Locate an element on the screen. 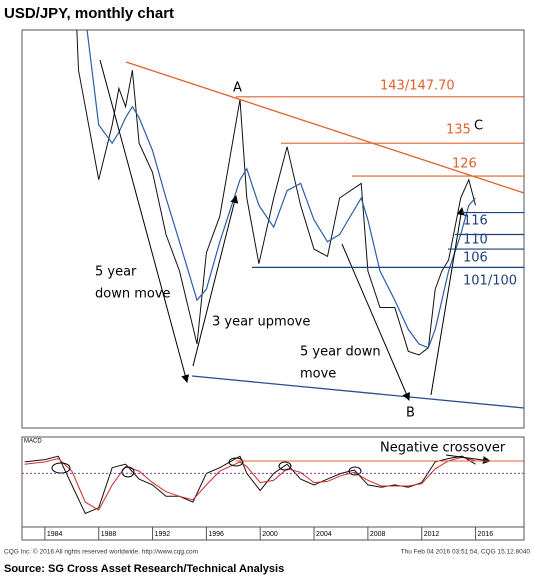 Image resolution: width=534 pixels, height=584 pixels. x-tick-label: 1996 is located at coordinates (216, 534).